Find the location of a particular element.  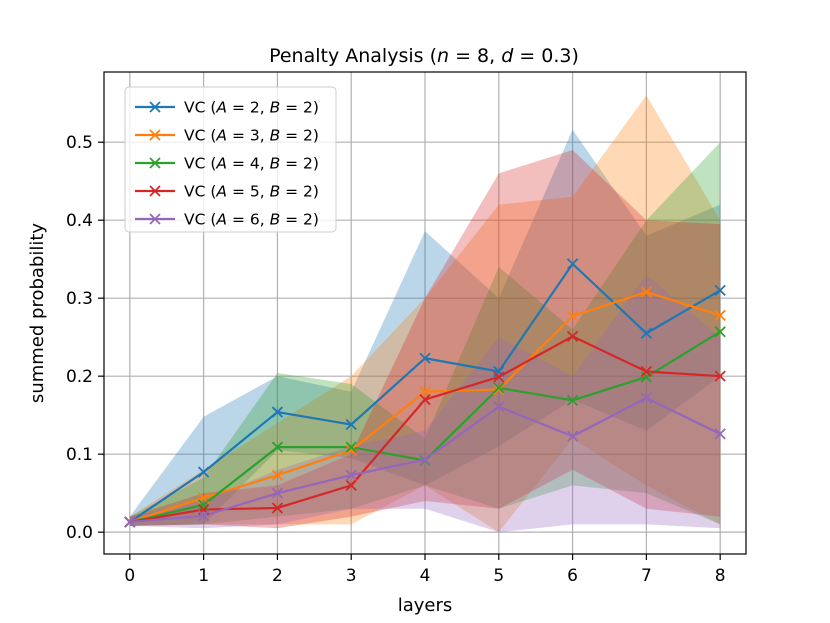

legend-entry-3: VC (A = 4, B = 2) is located at coordinates (227, 164).